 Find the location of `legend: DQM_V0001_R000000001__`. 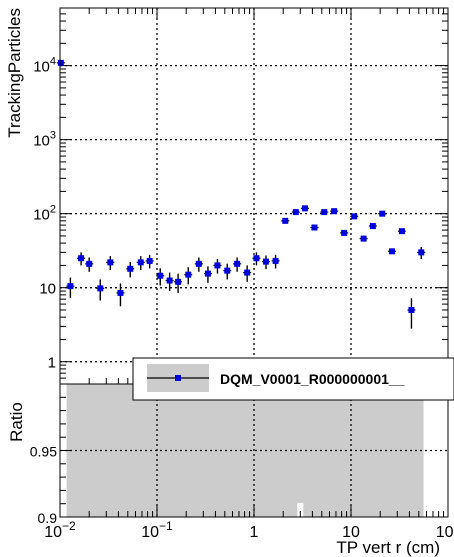

legend: DQM_V0001_R000000001__ is located at coordinates (293, 379).